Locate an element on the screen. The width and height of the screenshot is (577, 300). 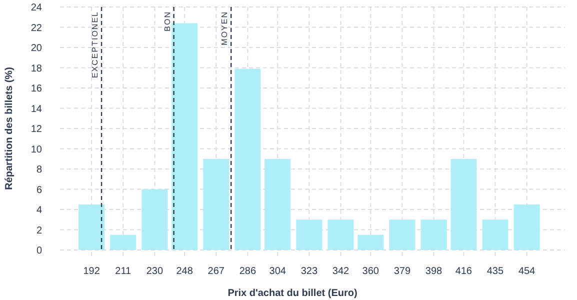
y-tick-label: 18 is located at coordinates (36, 68).